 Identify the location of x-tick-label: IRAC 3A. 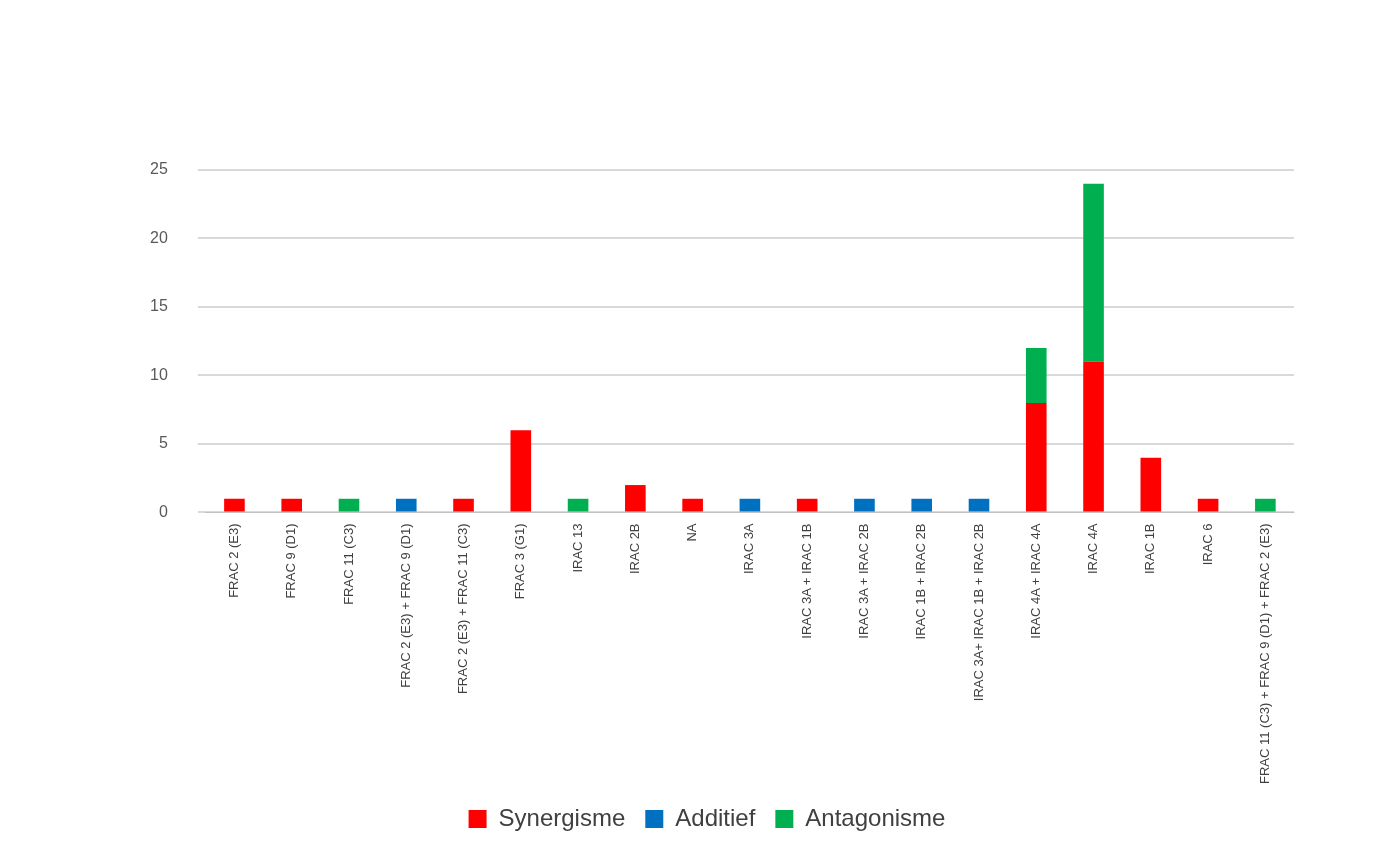
(749, 549).